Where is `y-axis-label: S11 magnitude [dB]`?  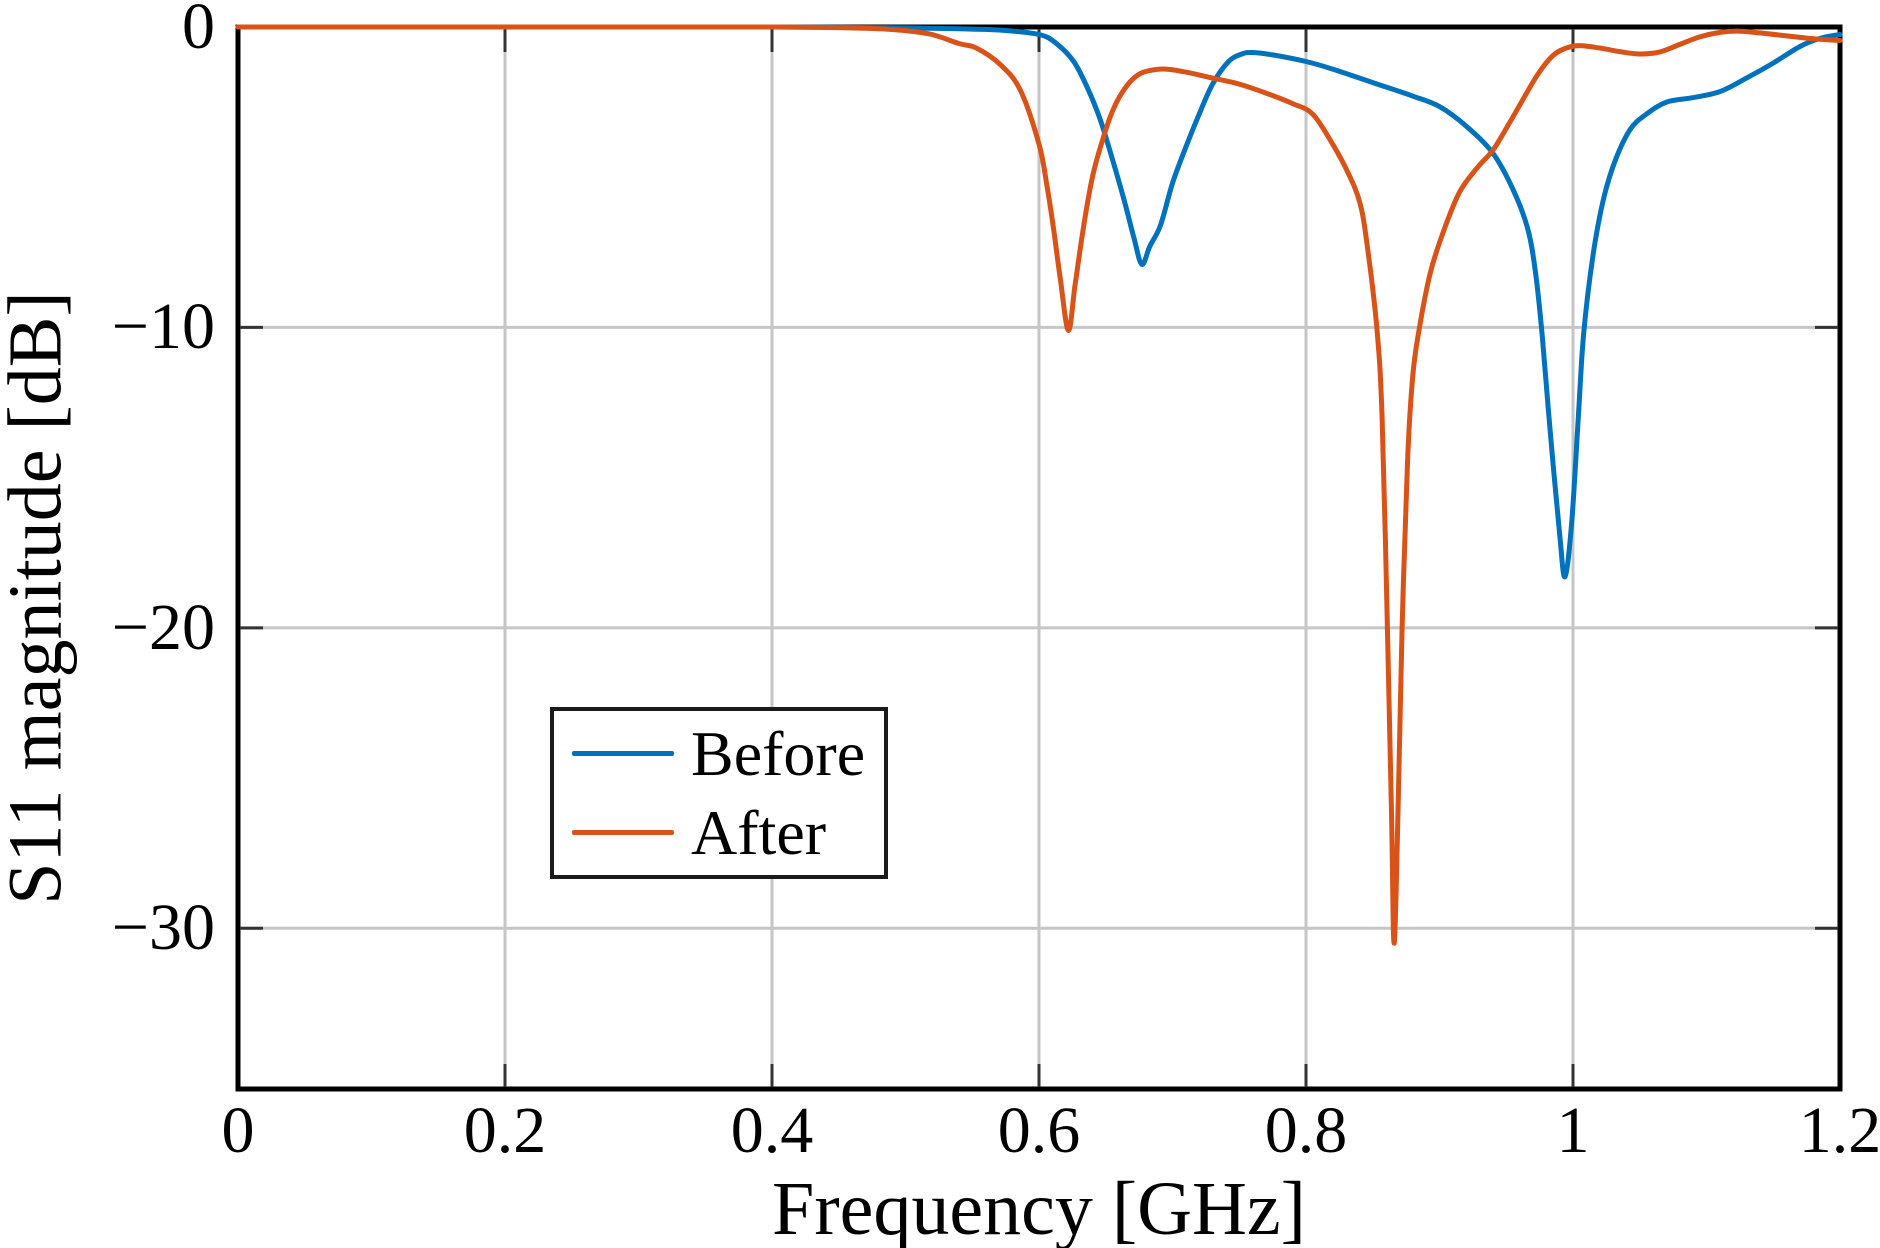
y-axis-label: S11 magnitude [dB] is located at coordinates (39, 598).